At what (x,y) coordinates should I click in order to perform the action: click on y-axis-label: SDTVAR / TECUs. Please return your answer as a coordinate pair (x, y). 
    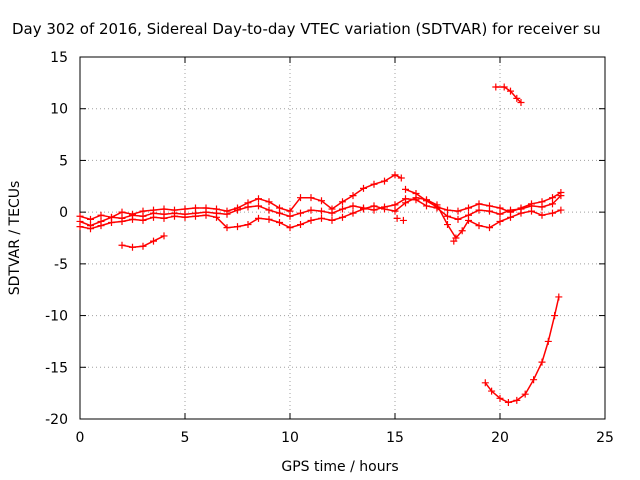
    Looking at the image, I should click on (15, 238).